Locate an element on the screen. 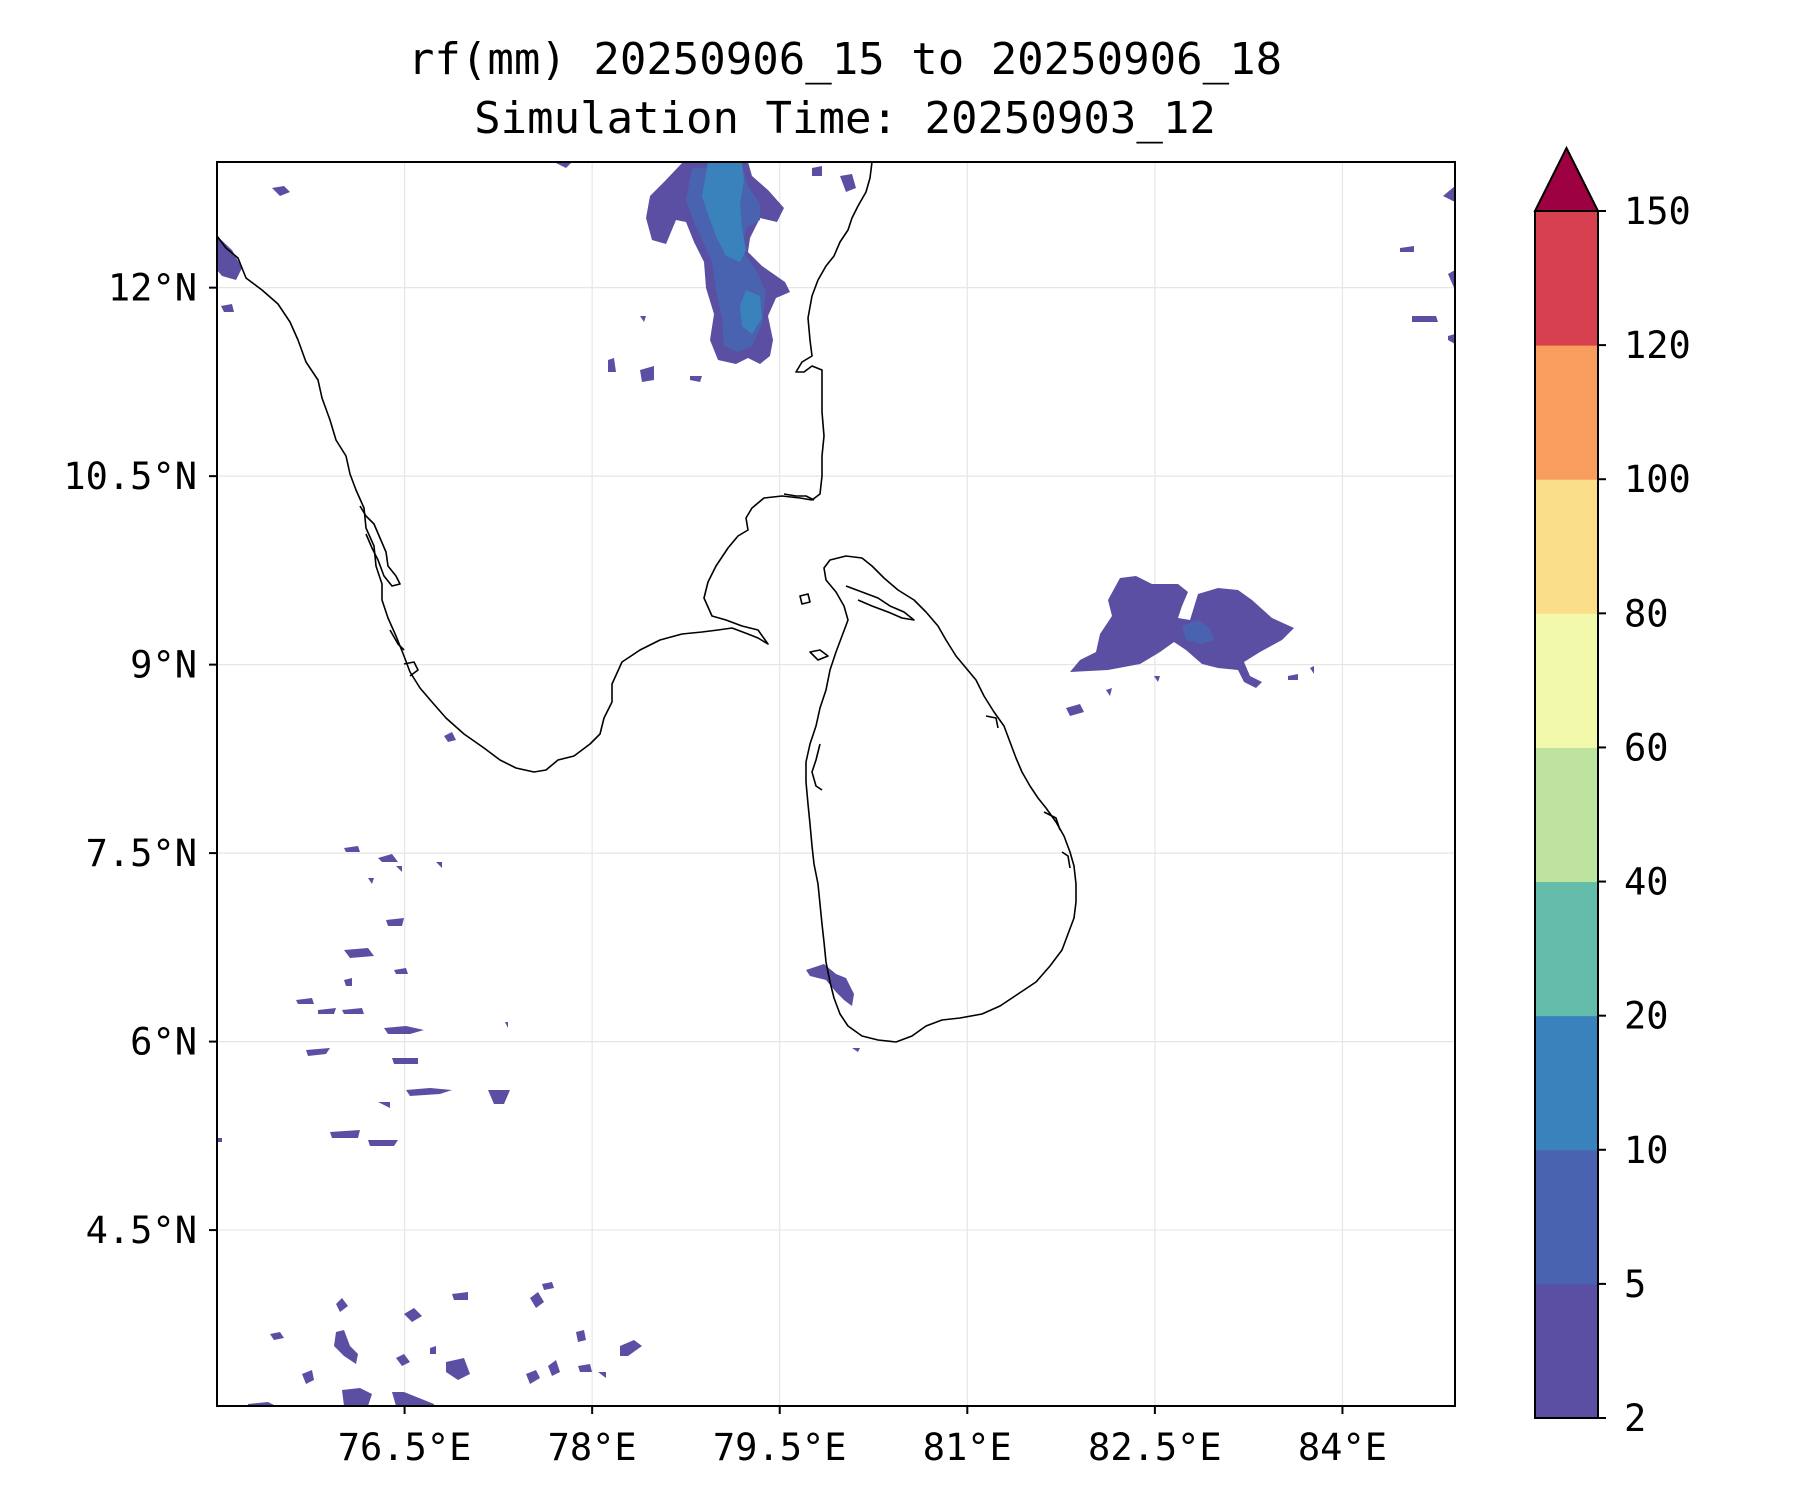  y-tick-label: 12°N is located at coordinates (152, 288).